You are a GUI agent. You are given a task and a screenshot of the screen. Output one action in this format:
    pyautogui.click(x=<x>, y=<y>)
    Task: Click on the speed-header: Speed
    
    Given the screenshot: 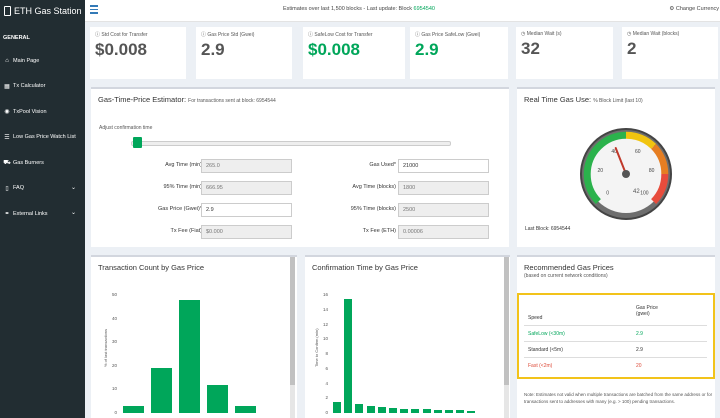 What is the action you would take?
    pyautogui.click(x=535, y=318)
    